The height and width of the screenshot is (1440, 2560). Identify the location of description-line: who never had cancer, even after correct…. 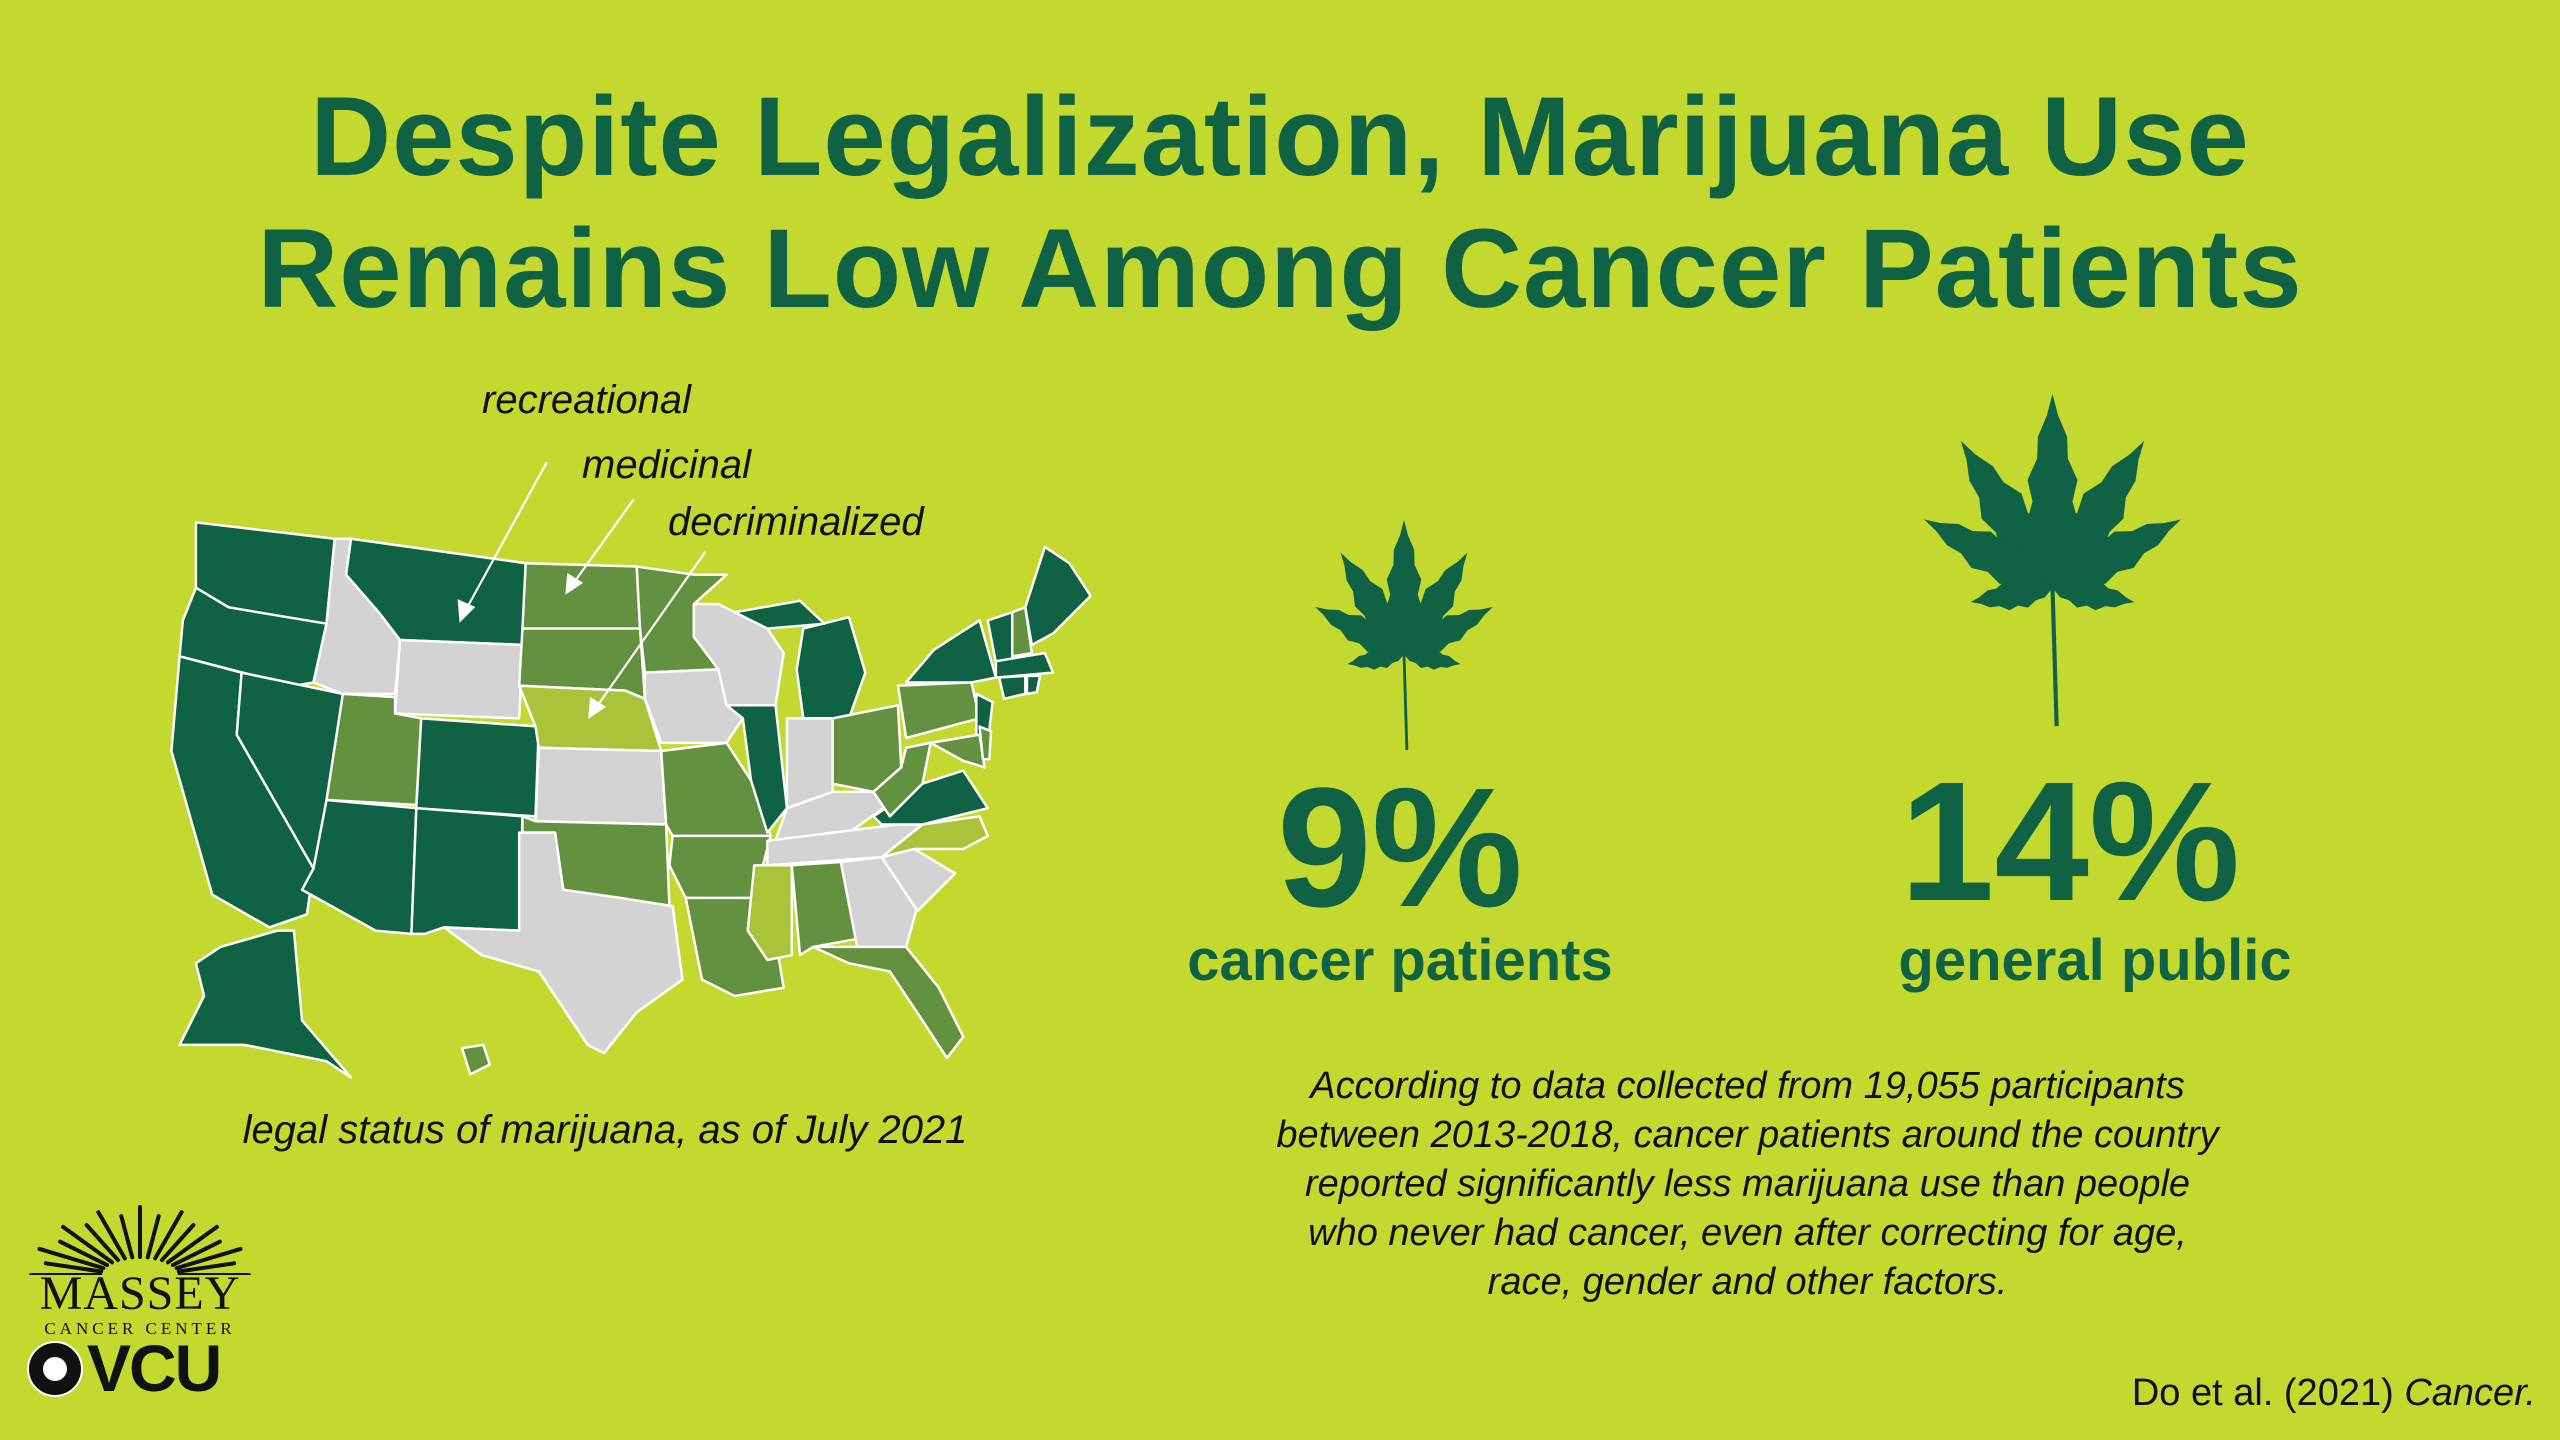
(1747, 1233).